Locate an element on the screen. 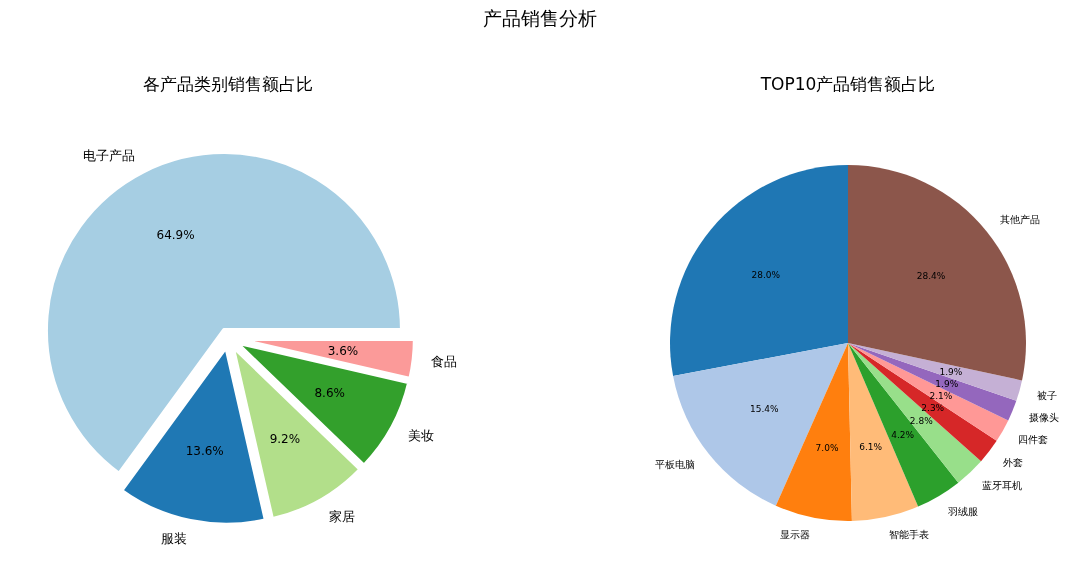  slice-label: 四件套 is located at coordinates (1033, 440).